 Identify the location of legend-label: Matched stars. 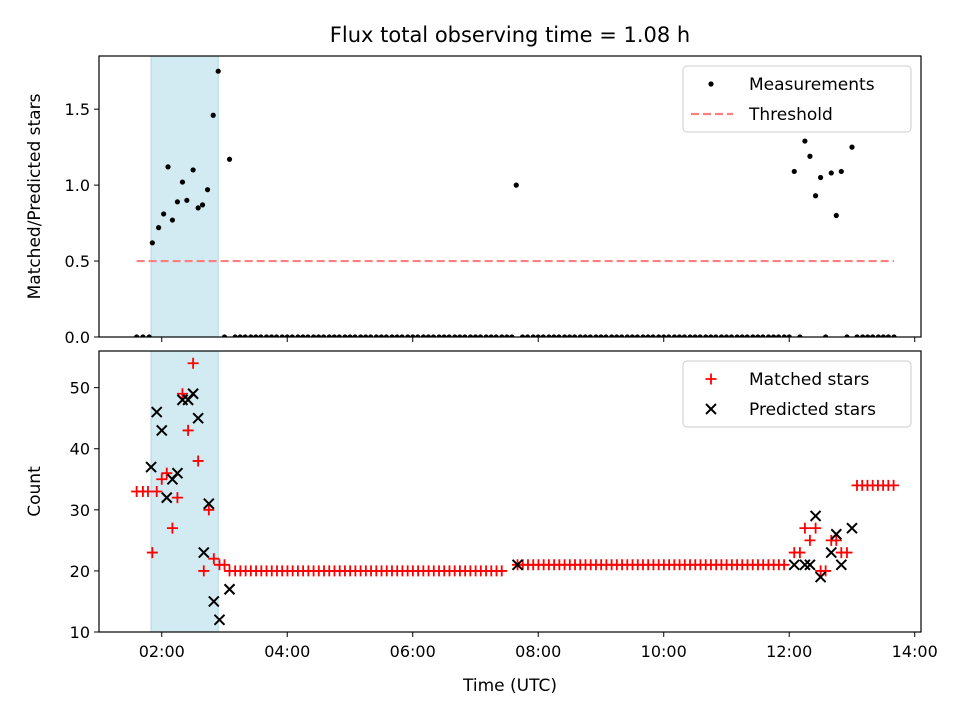
(809, 380).